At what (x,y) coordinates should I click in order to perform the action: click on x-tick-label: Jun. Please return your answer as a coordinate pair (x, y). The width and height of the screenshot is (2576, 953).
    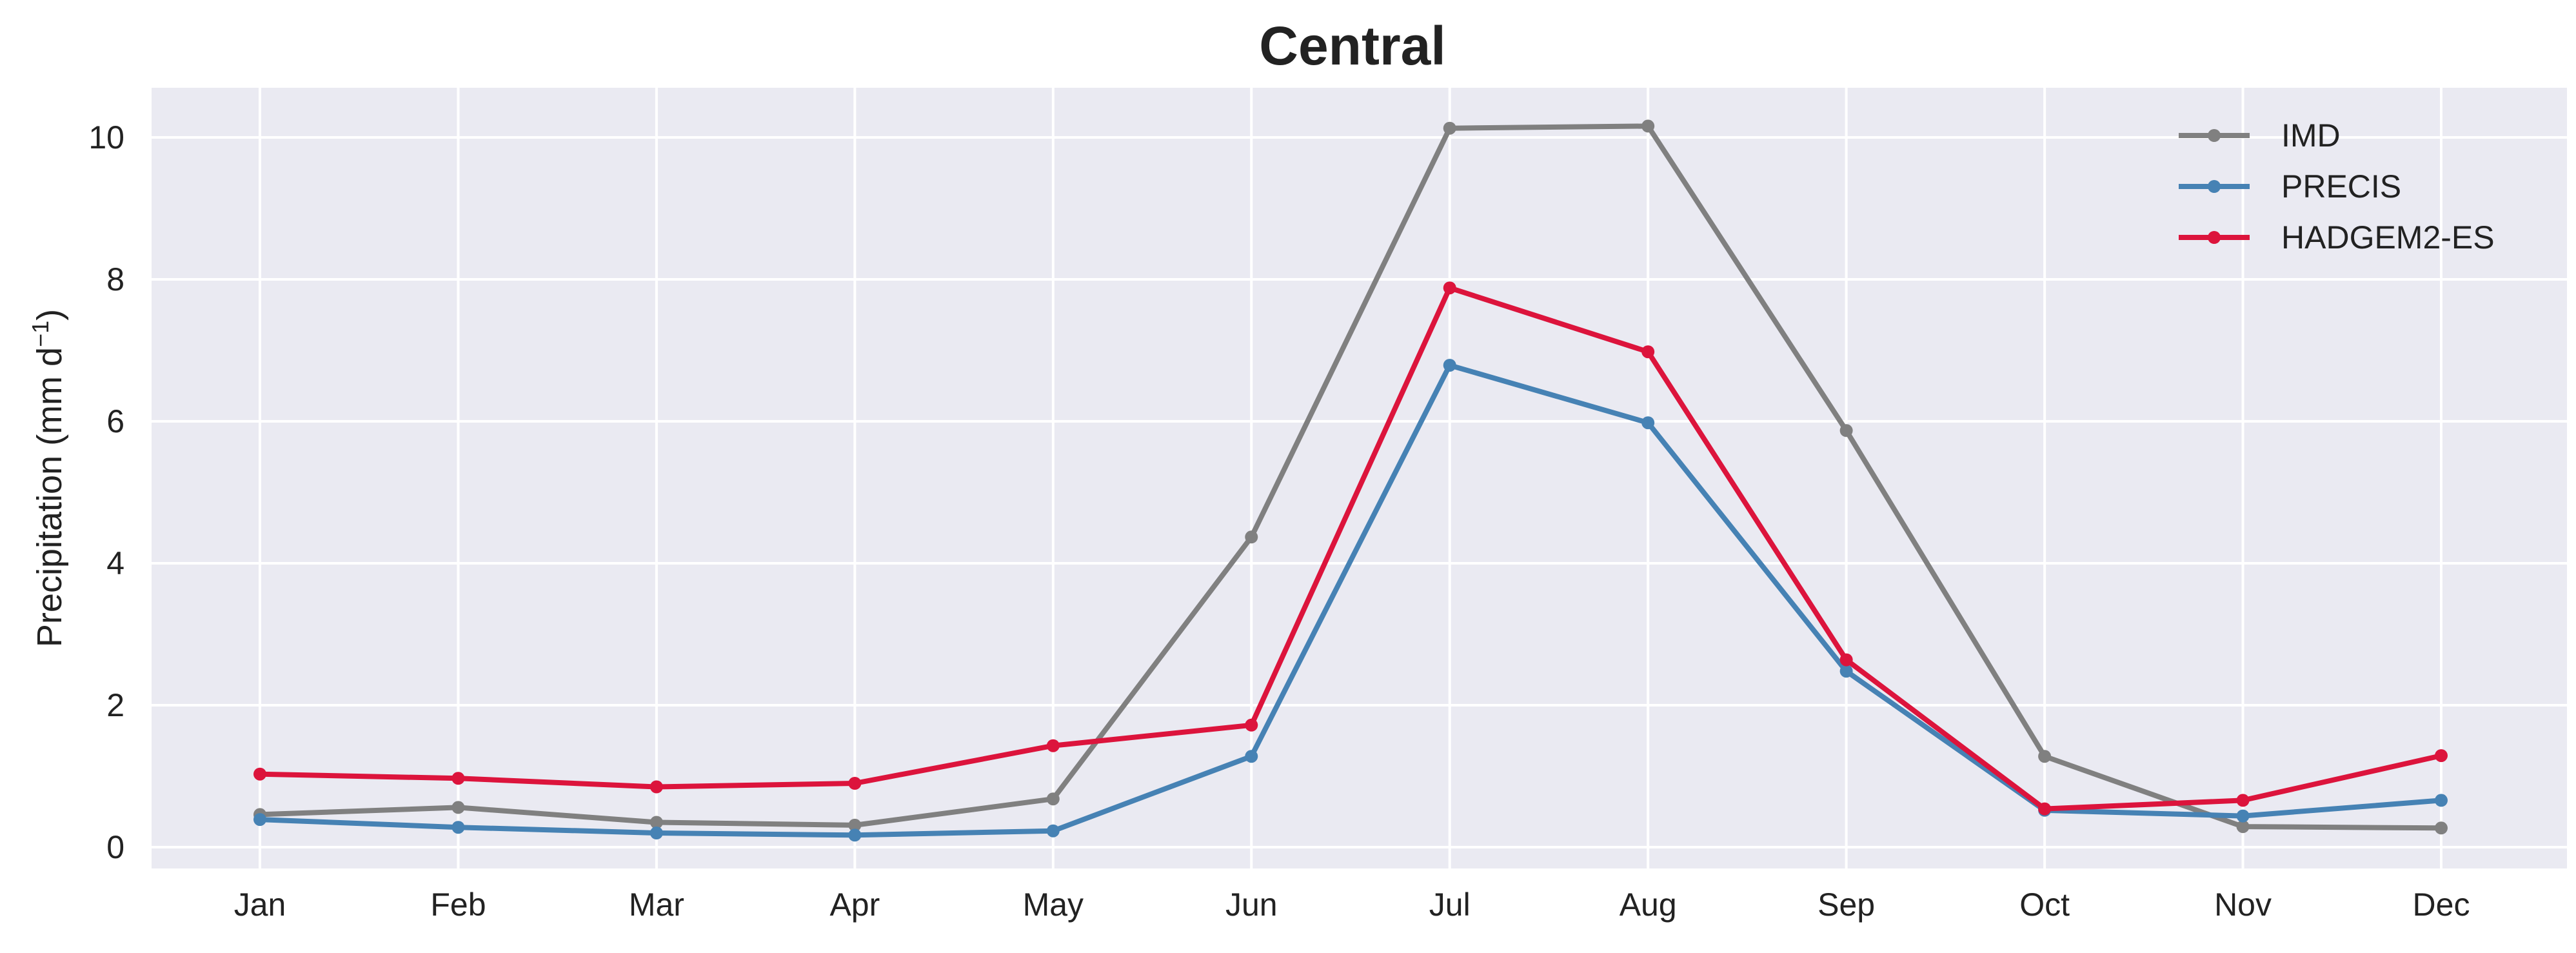
    Looking at the image, I should click on (1251, 905).